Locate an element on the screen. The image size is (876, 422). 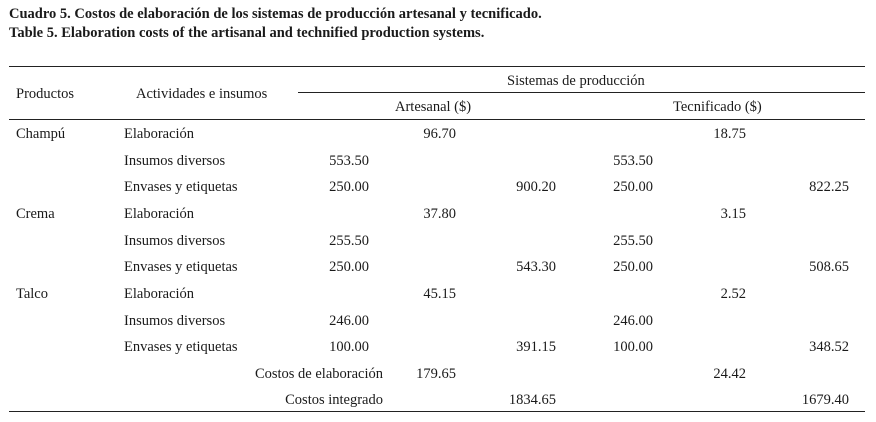
product-name: Champú is located at coordinates (41, 134).